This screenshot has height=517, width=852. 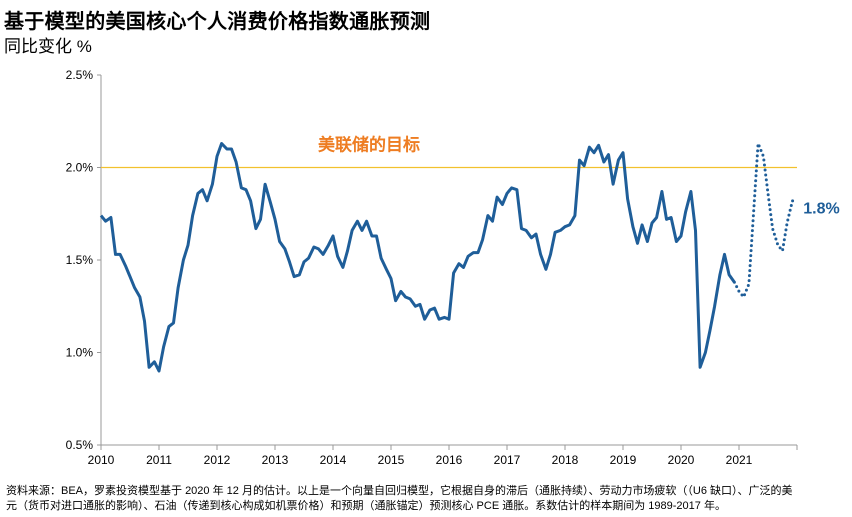 I want to click on fed-target-label: 美联储的目标, so click(x=369, y=145).